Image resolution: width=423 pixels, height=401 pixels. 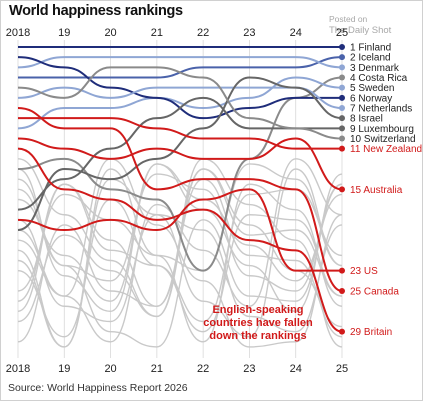 I want to click on series-label-10-switzerland: 10 Switzerland, so click(x=383, y=139).